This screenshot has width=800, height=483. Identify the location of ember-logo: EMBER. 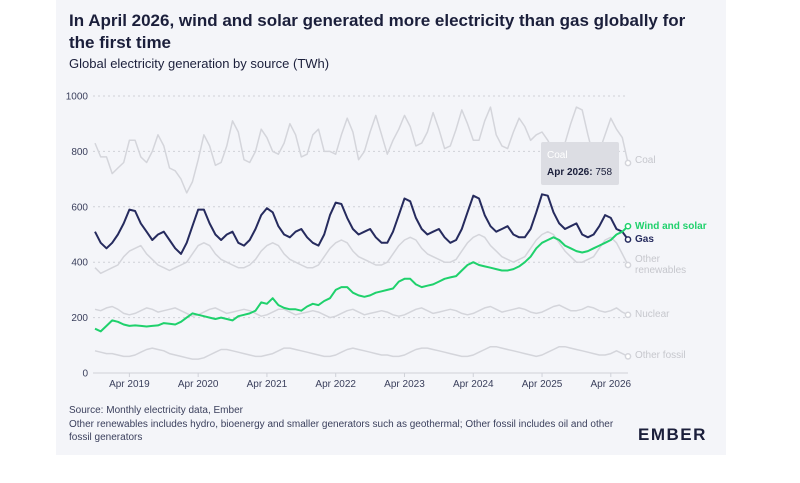
(672, 434).